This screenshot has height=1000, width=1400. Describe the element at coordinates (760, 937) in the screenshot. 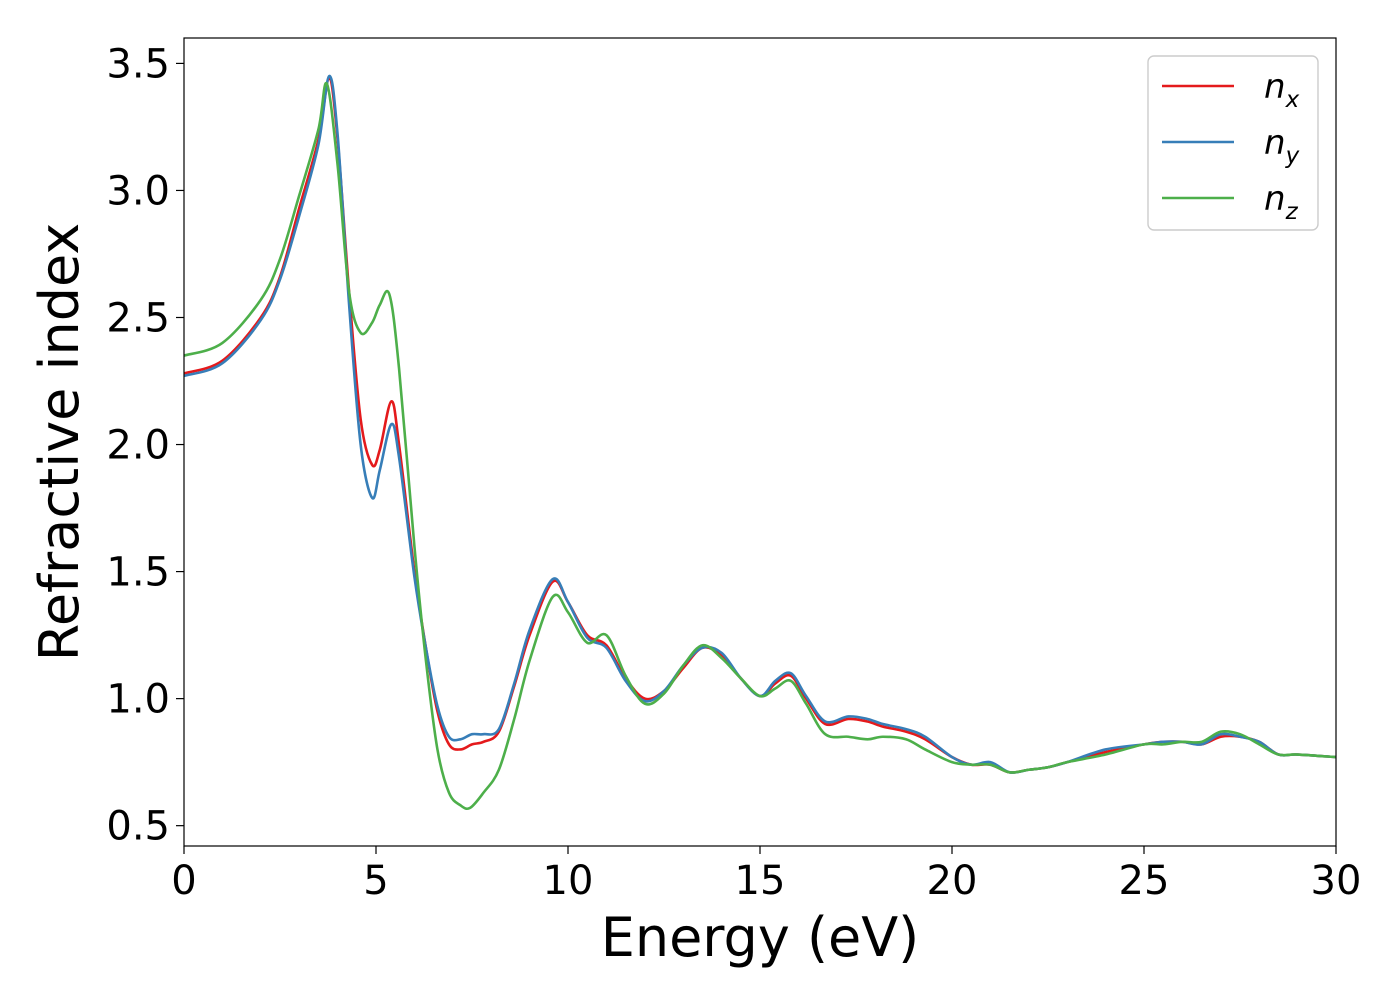

I see `x-axis-title: Energy (eV)` at that location.